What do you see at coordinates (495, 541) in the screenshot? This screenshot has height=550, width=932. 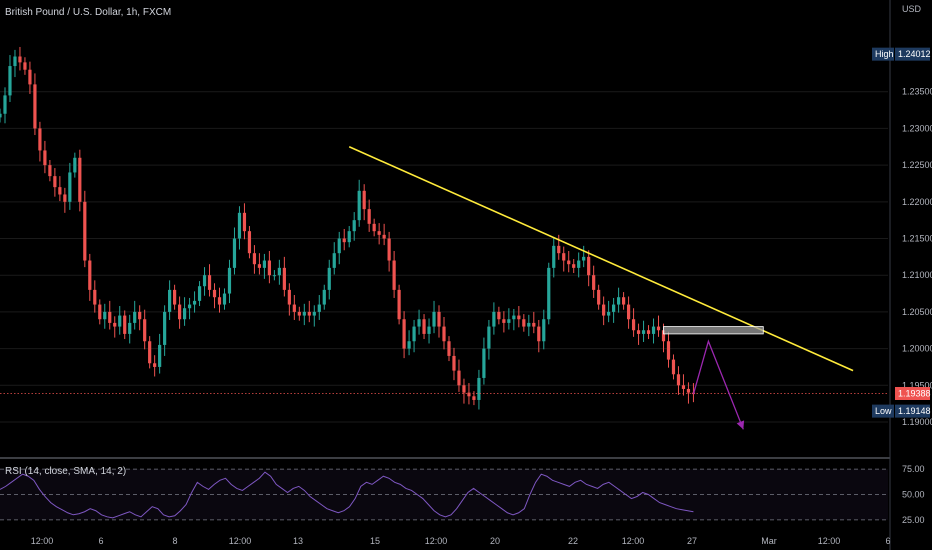 I see `x-tick-label: 20` at bounding box center [495, 541].